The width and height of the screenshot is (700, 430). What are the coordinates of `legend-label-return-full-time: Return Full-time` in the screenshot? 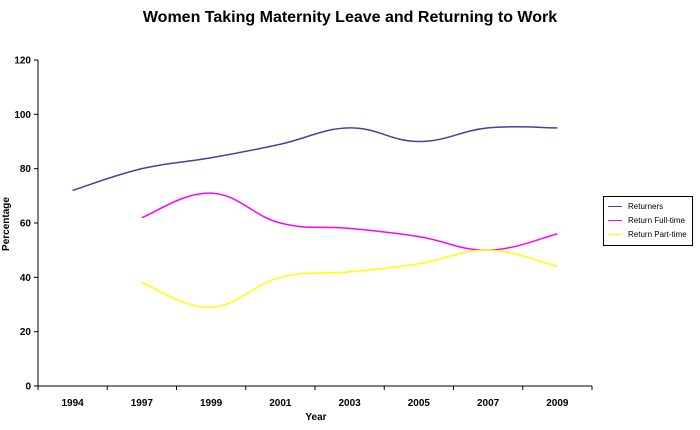 It's located at (656, 220).